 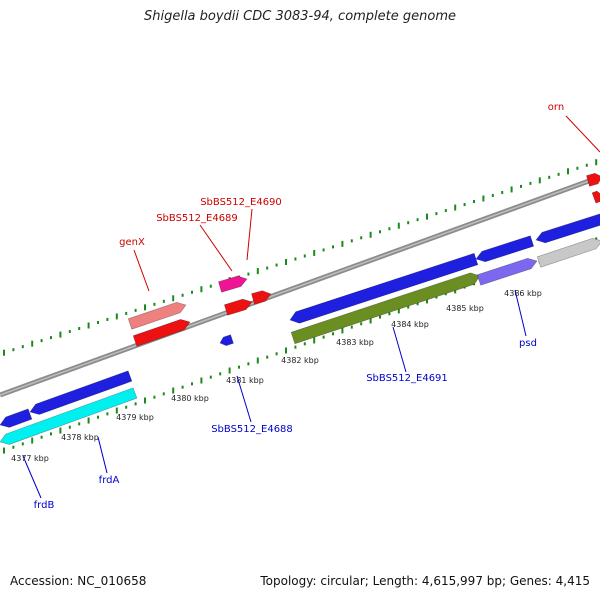 What do you see at coordinates (410, 324) in the screenshot?
I see `kbp-scale-label: 4384 kbp` at bounding box center [410, 324].